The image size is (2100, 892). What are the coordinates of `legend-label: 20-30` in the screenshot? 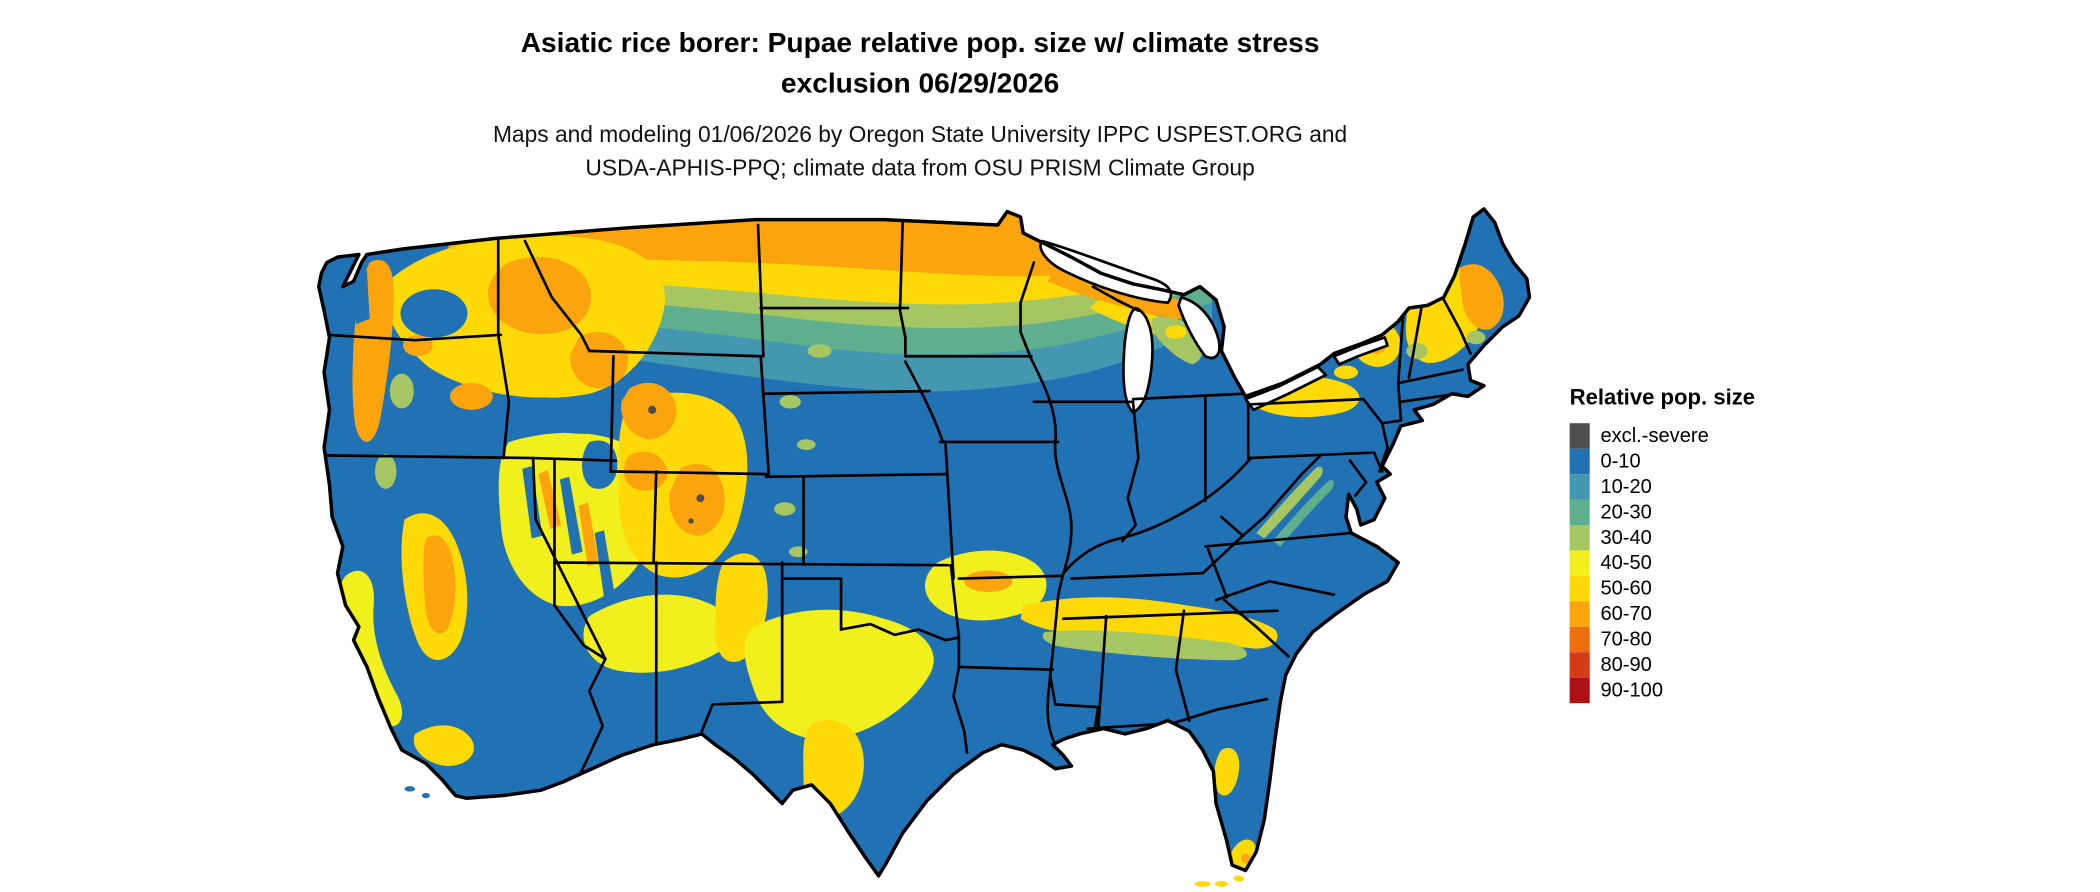 It's located at (1626, 512).